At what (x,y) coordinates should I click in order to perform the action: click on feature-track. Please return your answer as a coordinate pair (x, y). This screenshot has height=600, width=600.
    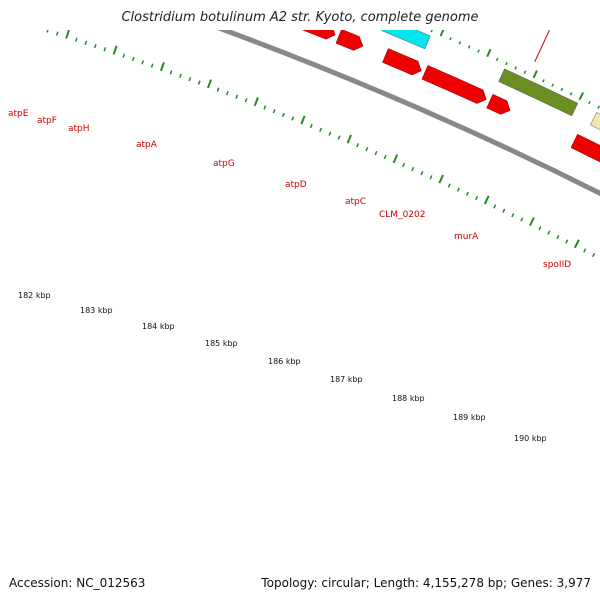
    Looking at the image, I should click on (446, 65).